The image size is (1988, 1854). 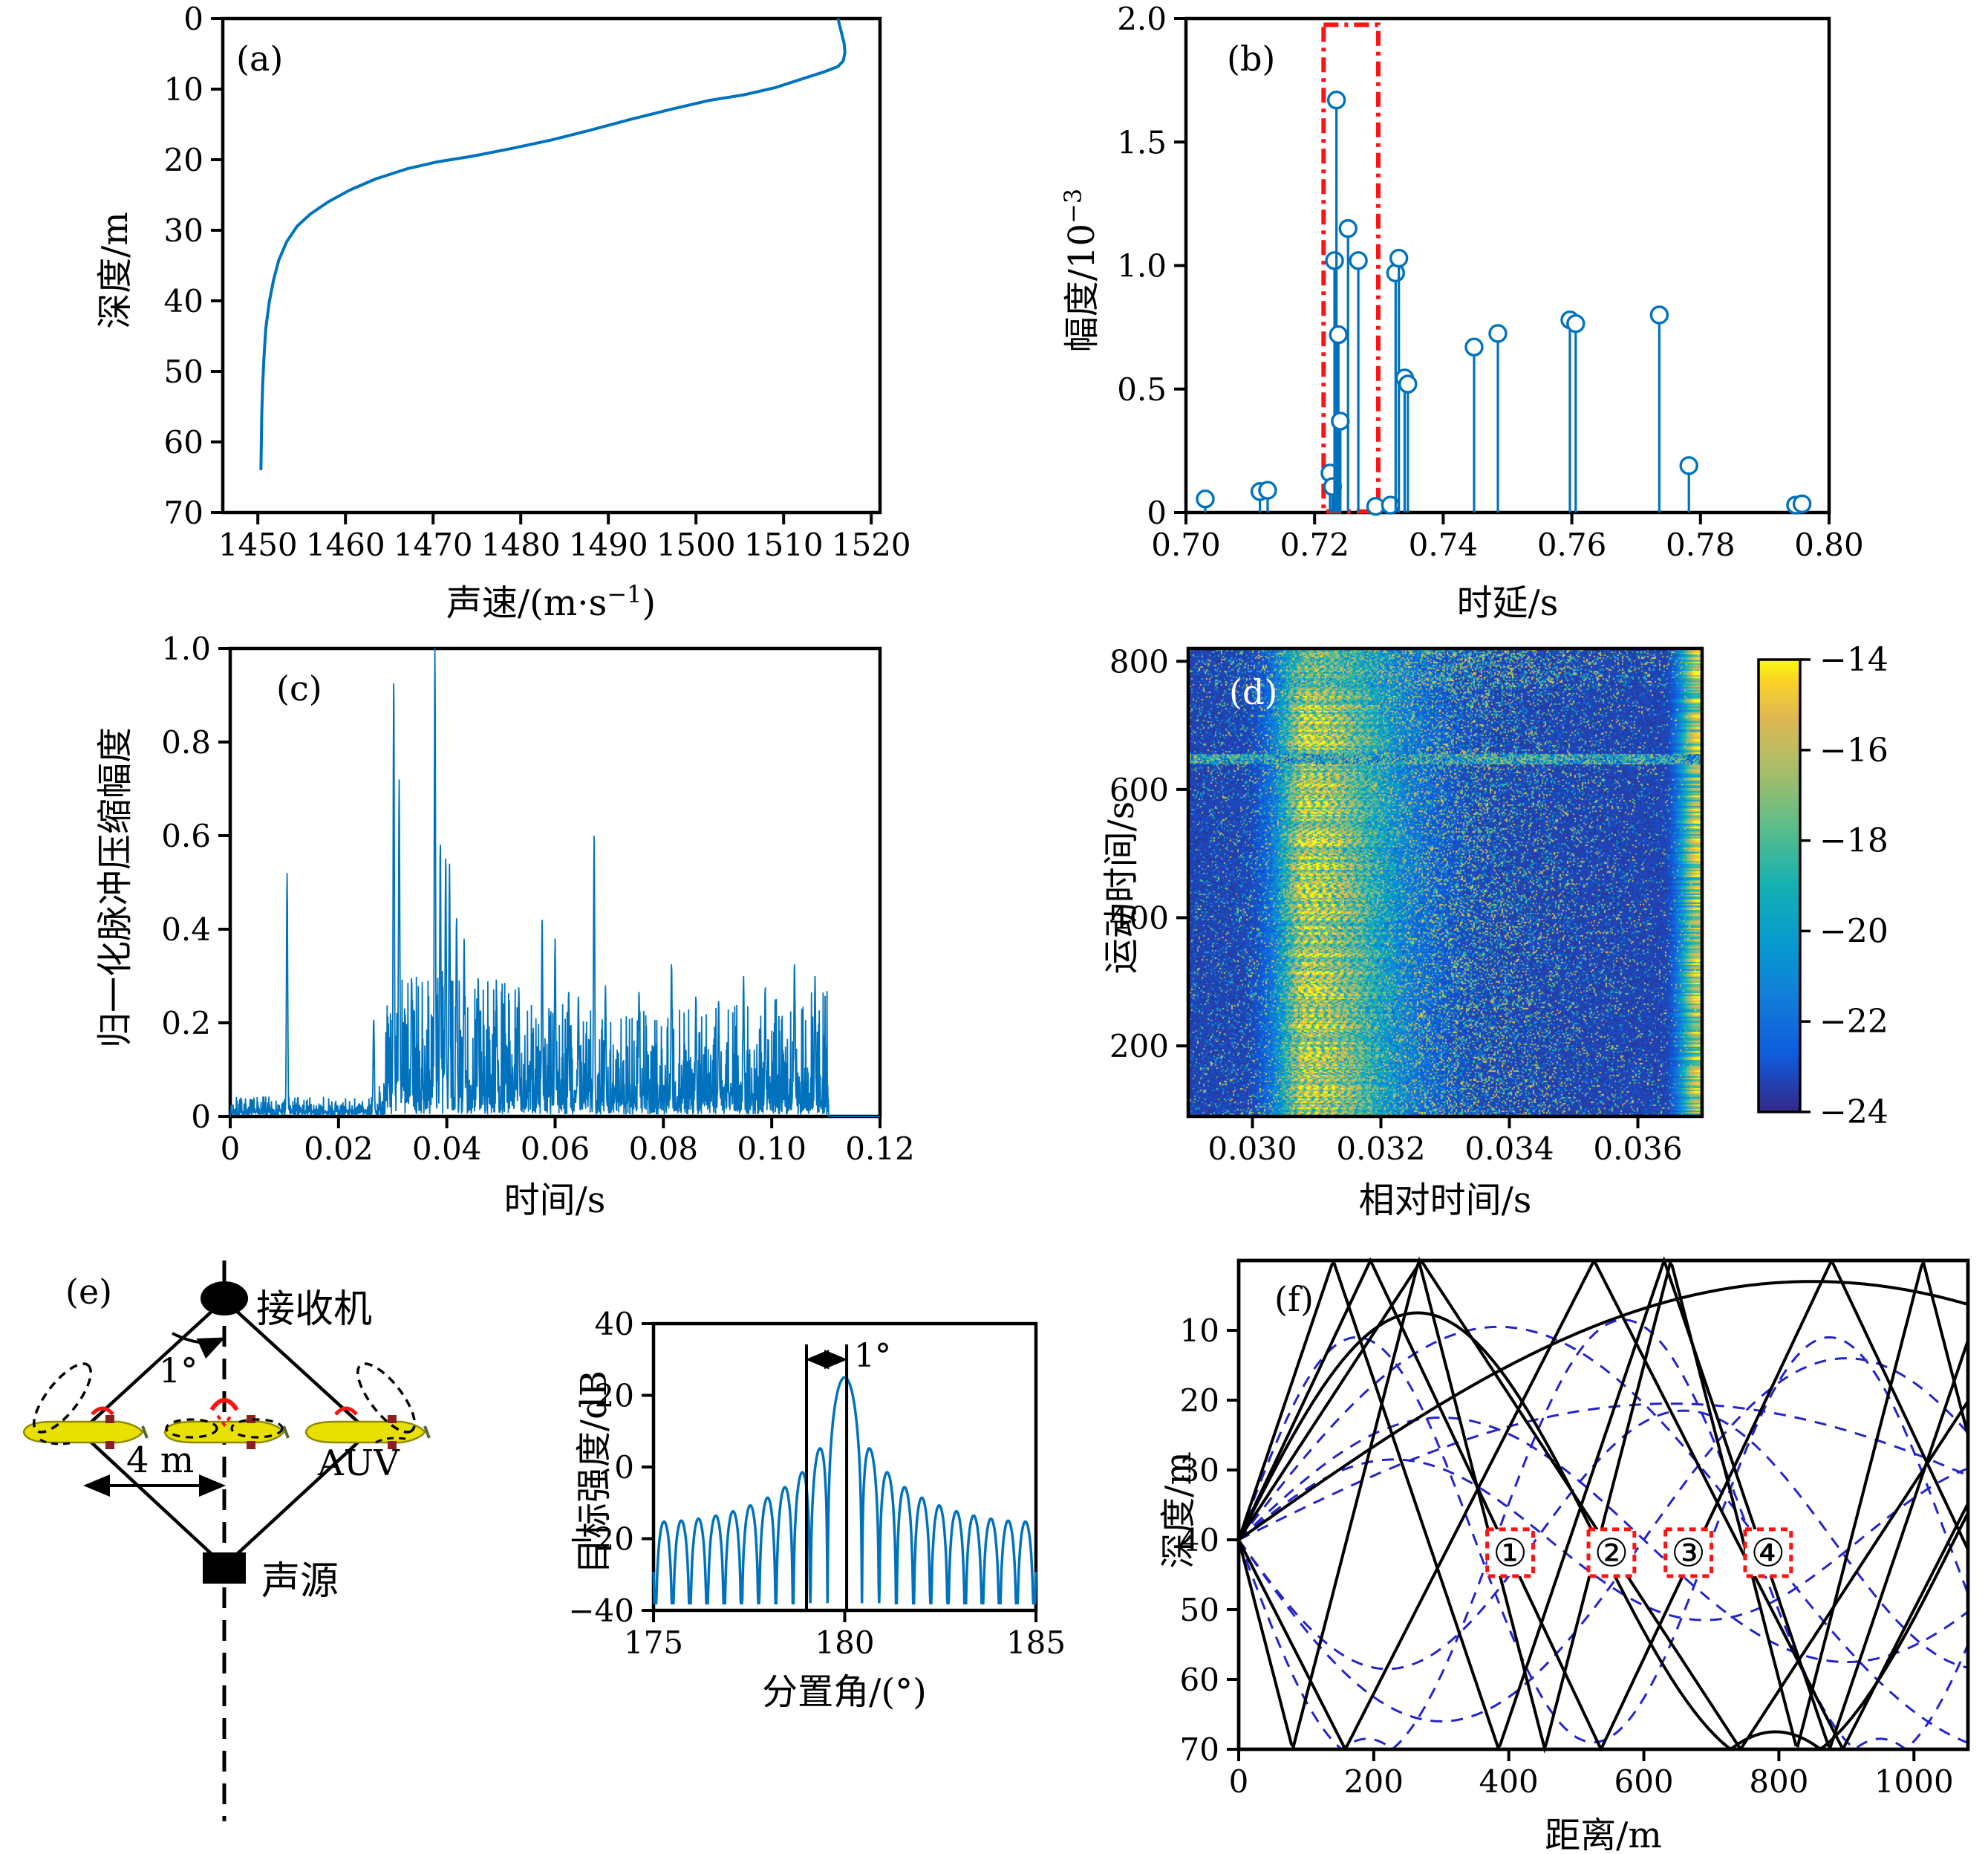 I want to click on panel-d-xlabel: 相对时间/s, so click(x=1445, y=1200).